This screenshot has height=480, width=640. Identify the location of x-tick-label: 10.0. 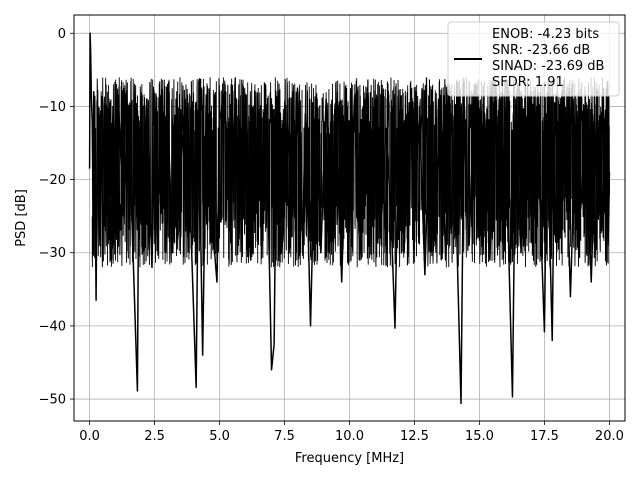
(349, 436).